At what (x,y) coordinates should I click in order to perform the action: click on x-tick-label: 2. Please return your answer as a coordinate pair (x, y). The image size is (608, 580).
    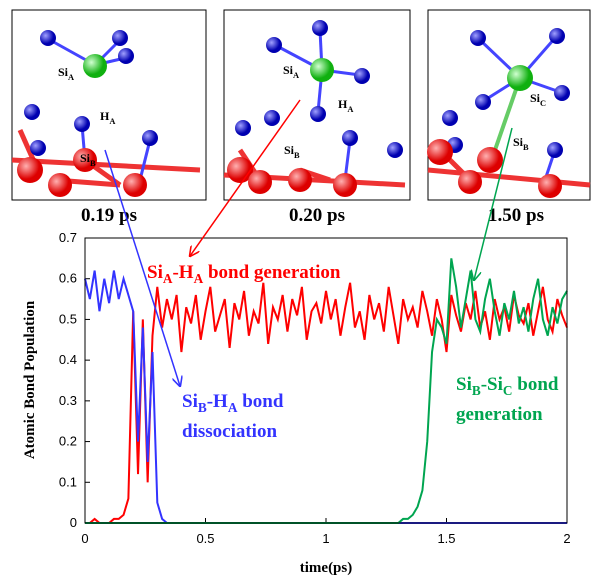
    Looking at the image, I should click on (566, 538).